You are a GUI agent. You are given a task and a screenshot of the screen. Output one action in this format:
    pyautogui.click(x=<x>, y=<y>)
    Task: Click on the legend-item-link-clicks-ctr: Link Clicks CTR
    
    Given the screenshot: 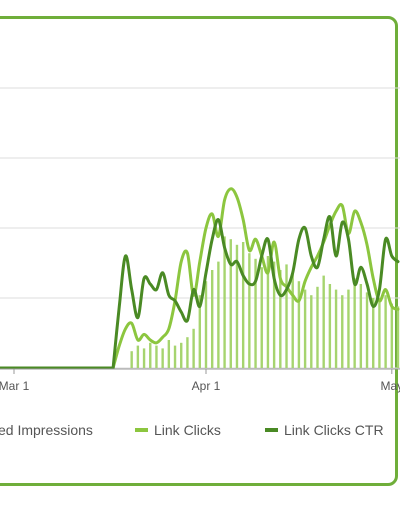 What is the action you would take?
    pyautogui.click(x=324, y=430)
    